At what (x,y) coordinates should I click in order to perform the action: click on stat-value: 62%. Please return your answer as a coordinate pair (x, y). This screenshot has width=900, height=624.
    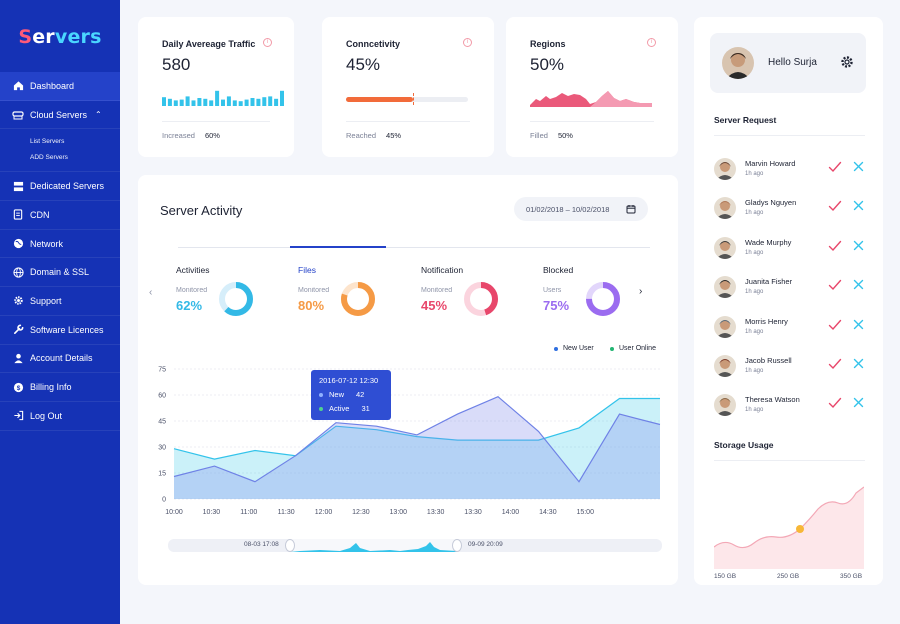
    Looking at the image, I should click on (189, 305).